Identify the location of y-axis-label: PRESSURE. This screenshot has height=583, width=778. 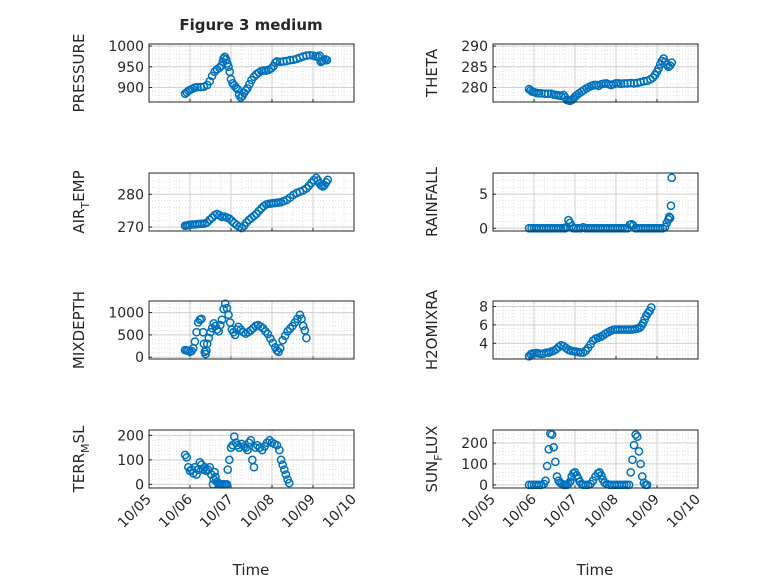
(79, 73).